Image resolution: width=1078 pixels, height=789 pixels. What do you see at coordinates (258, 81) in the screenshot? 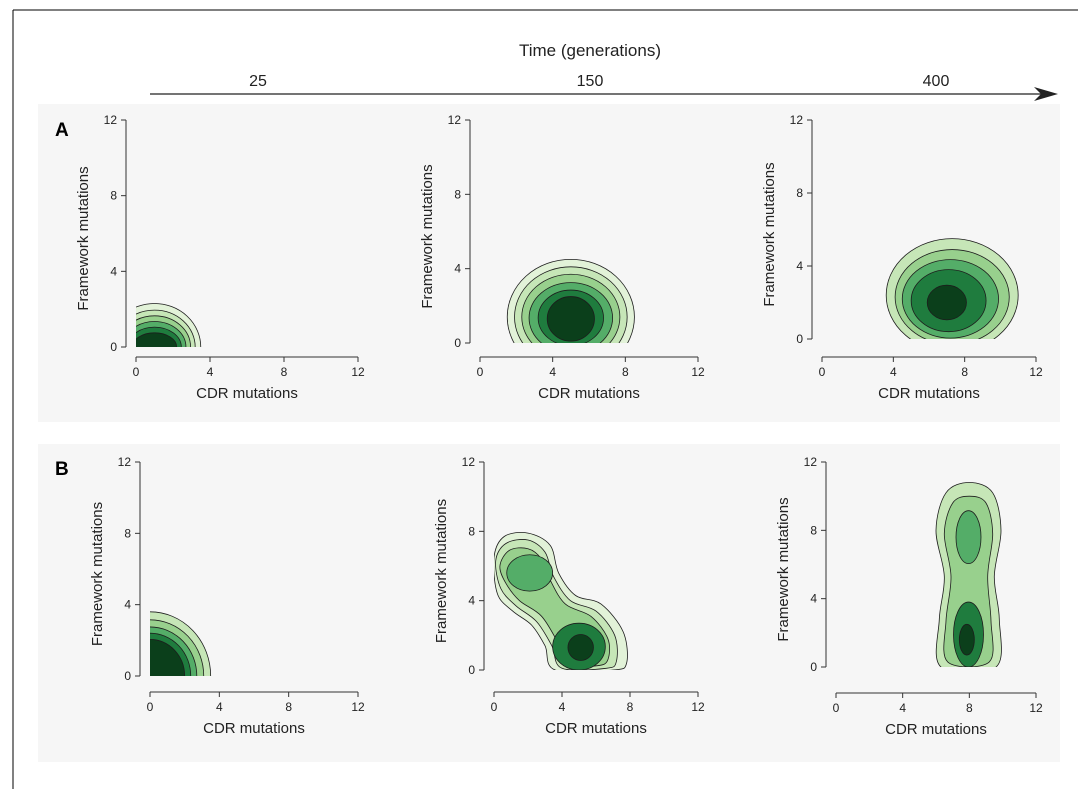
I see `time-label-25: 25` at bounding box center [258, 81].